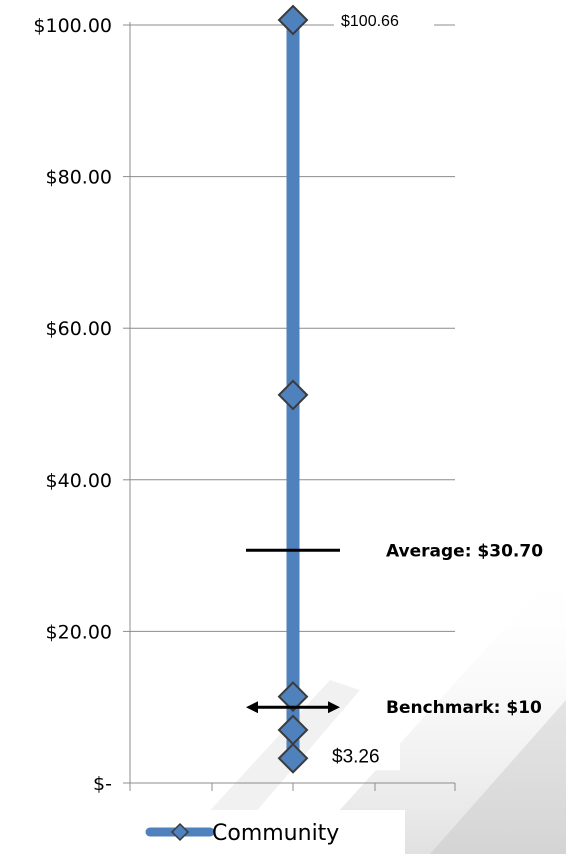 Image resolution: width=566 pixels, height=854 pixels. Describe the element at coordinates (356, 756) in the screenshot. I see `data-label-min: $3.26` at that location.